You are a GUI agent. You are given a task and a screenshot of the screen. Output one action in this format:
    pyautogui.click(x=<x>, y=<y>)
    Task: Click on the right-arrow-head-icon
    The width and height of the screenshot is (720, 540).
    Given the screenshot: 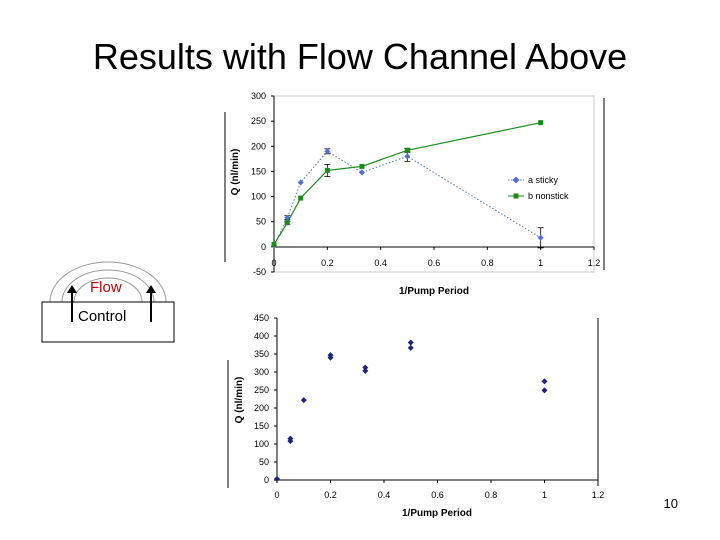 What is the action you would take?
    pyautogui.click(x=151, y=289)
    